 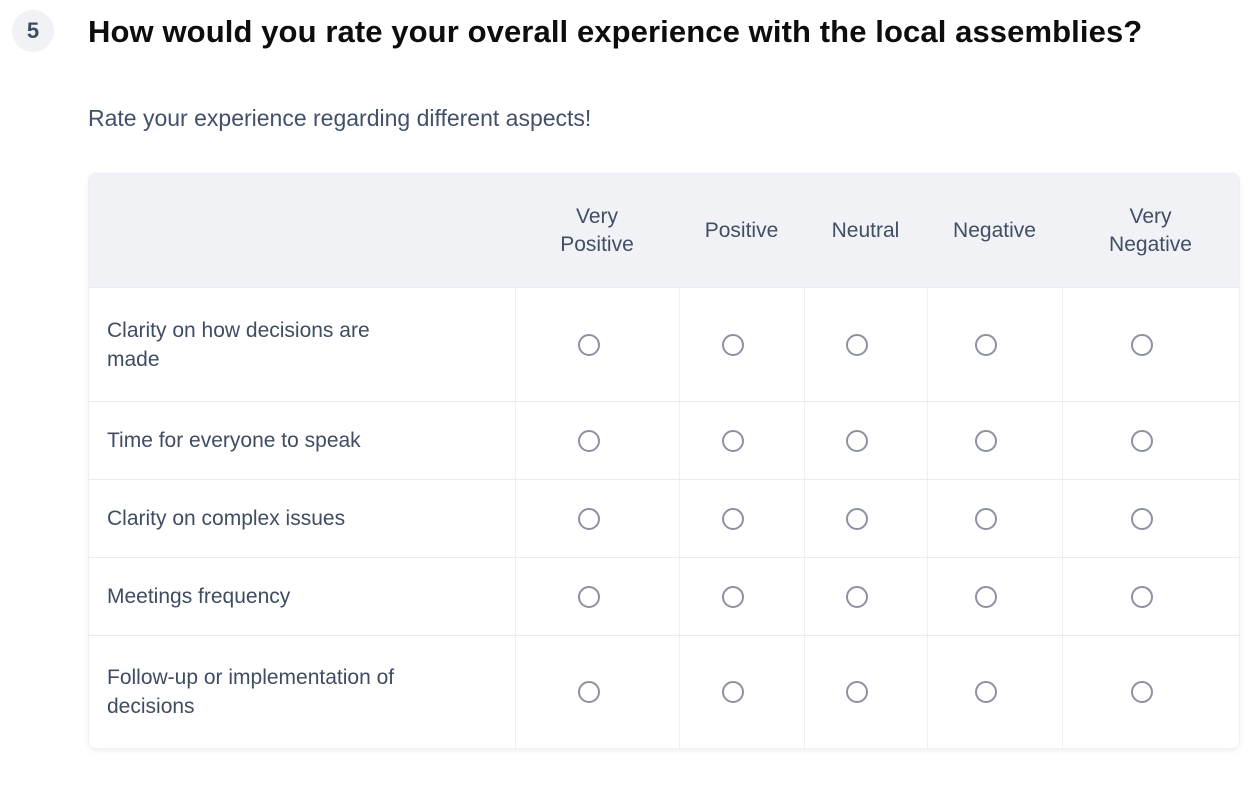 I want to click on matrix-row-clarity-decisions: Clarity on how decisions are made, so click(x=664, y=344).